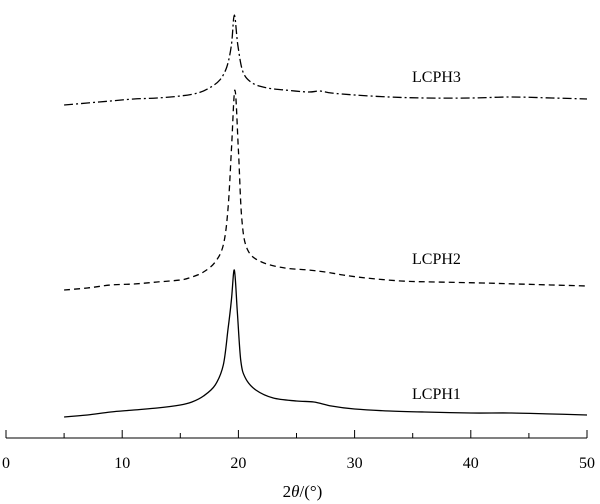 The height and width of the screenshot is (504, 600). Describe the element at coordinates (436, 394) in the screenshot. I see `series-label-lcph1: LCPH1` at that location.